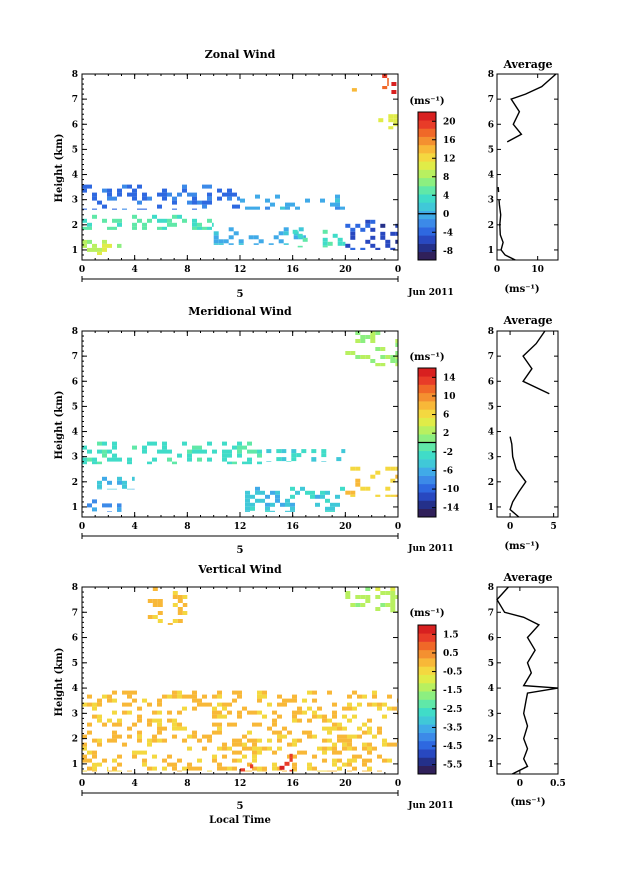  I want to click on average-x-tick-label: 0.5, so click(558, 784).